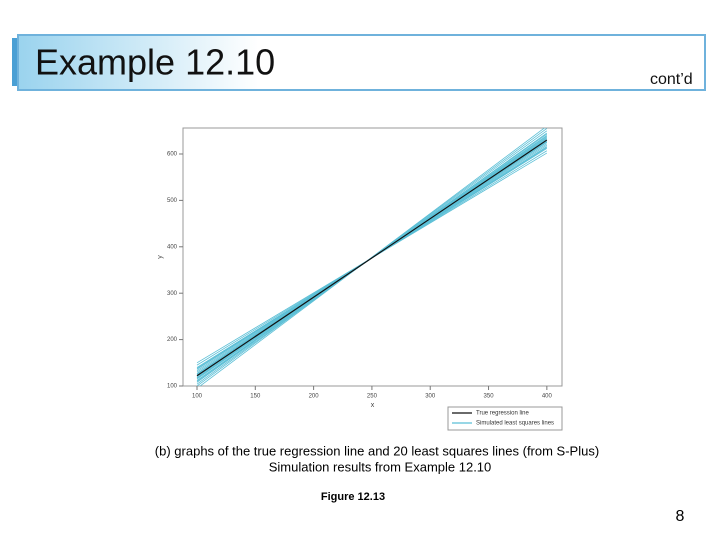 Image resolution: width=720 pixels, height=540 pixels. What do you see at coordinates (502, 414) in the screenshot?
I see `legend-label: True regression line` at bounding box center [502, 414].